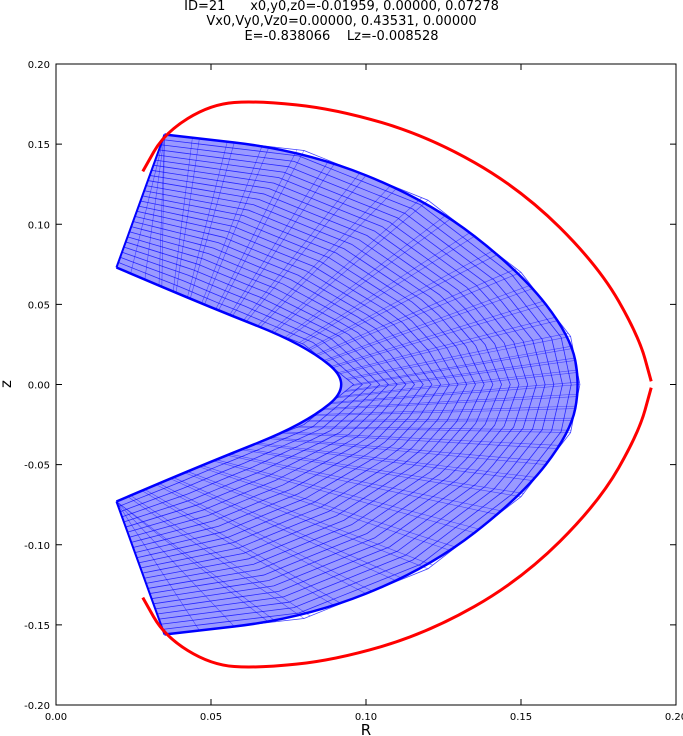  Describe the element at coordinates (366, 717) in the screenshot. I see `x-tick-label: 0.10` at that location.